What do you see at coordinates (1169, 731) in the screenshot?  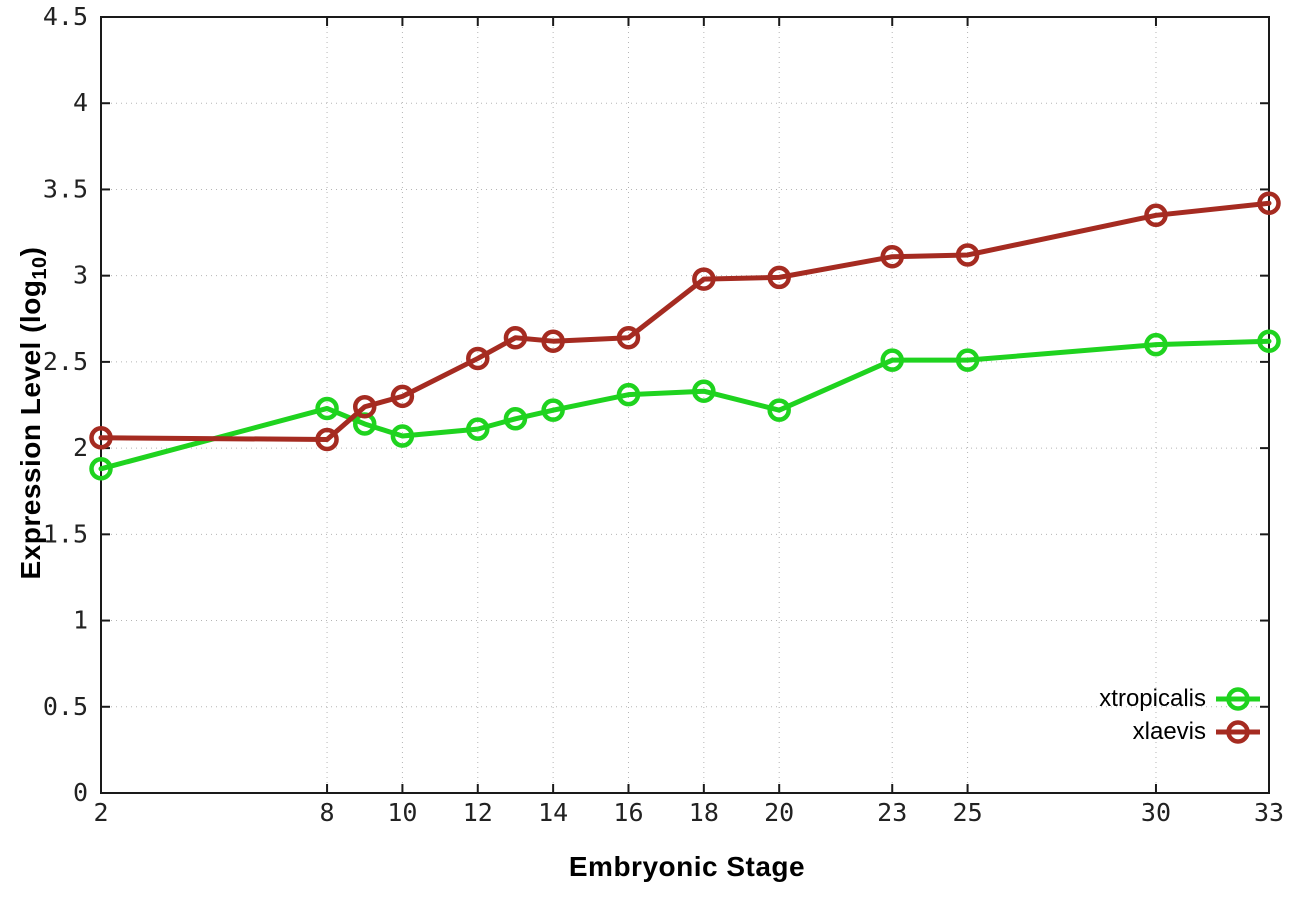 I see `legend-label-xlaevis: xlaevis` at bounding box center [1169, 731].